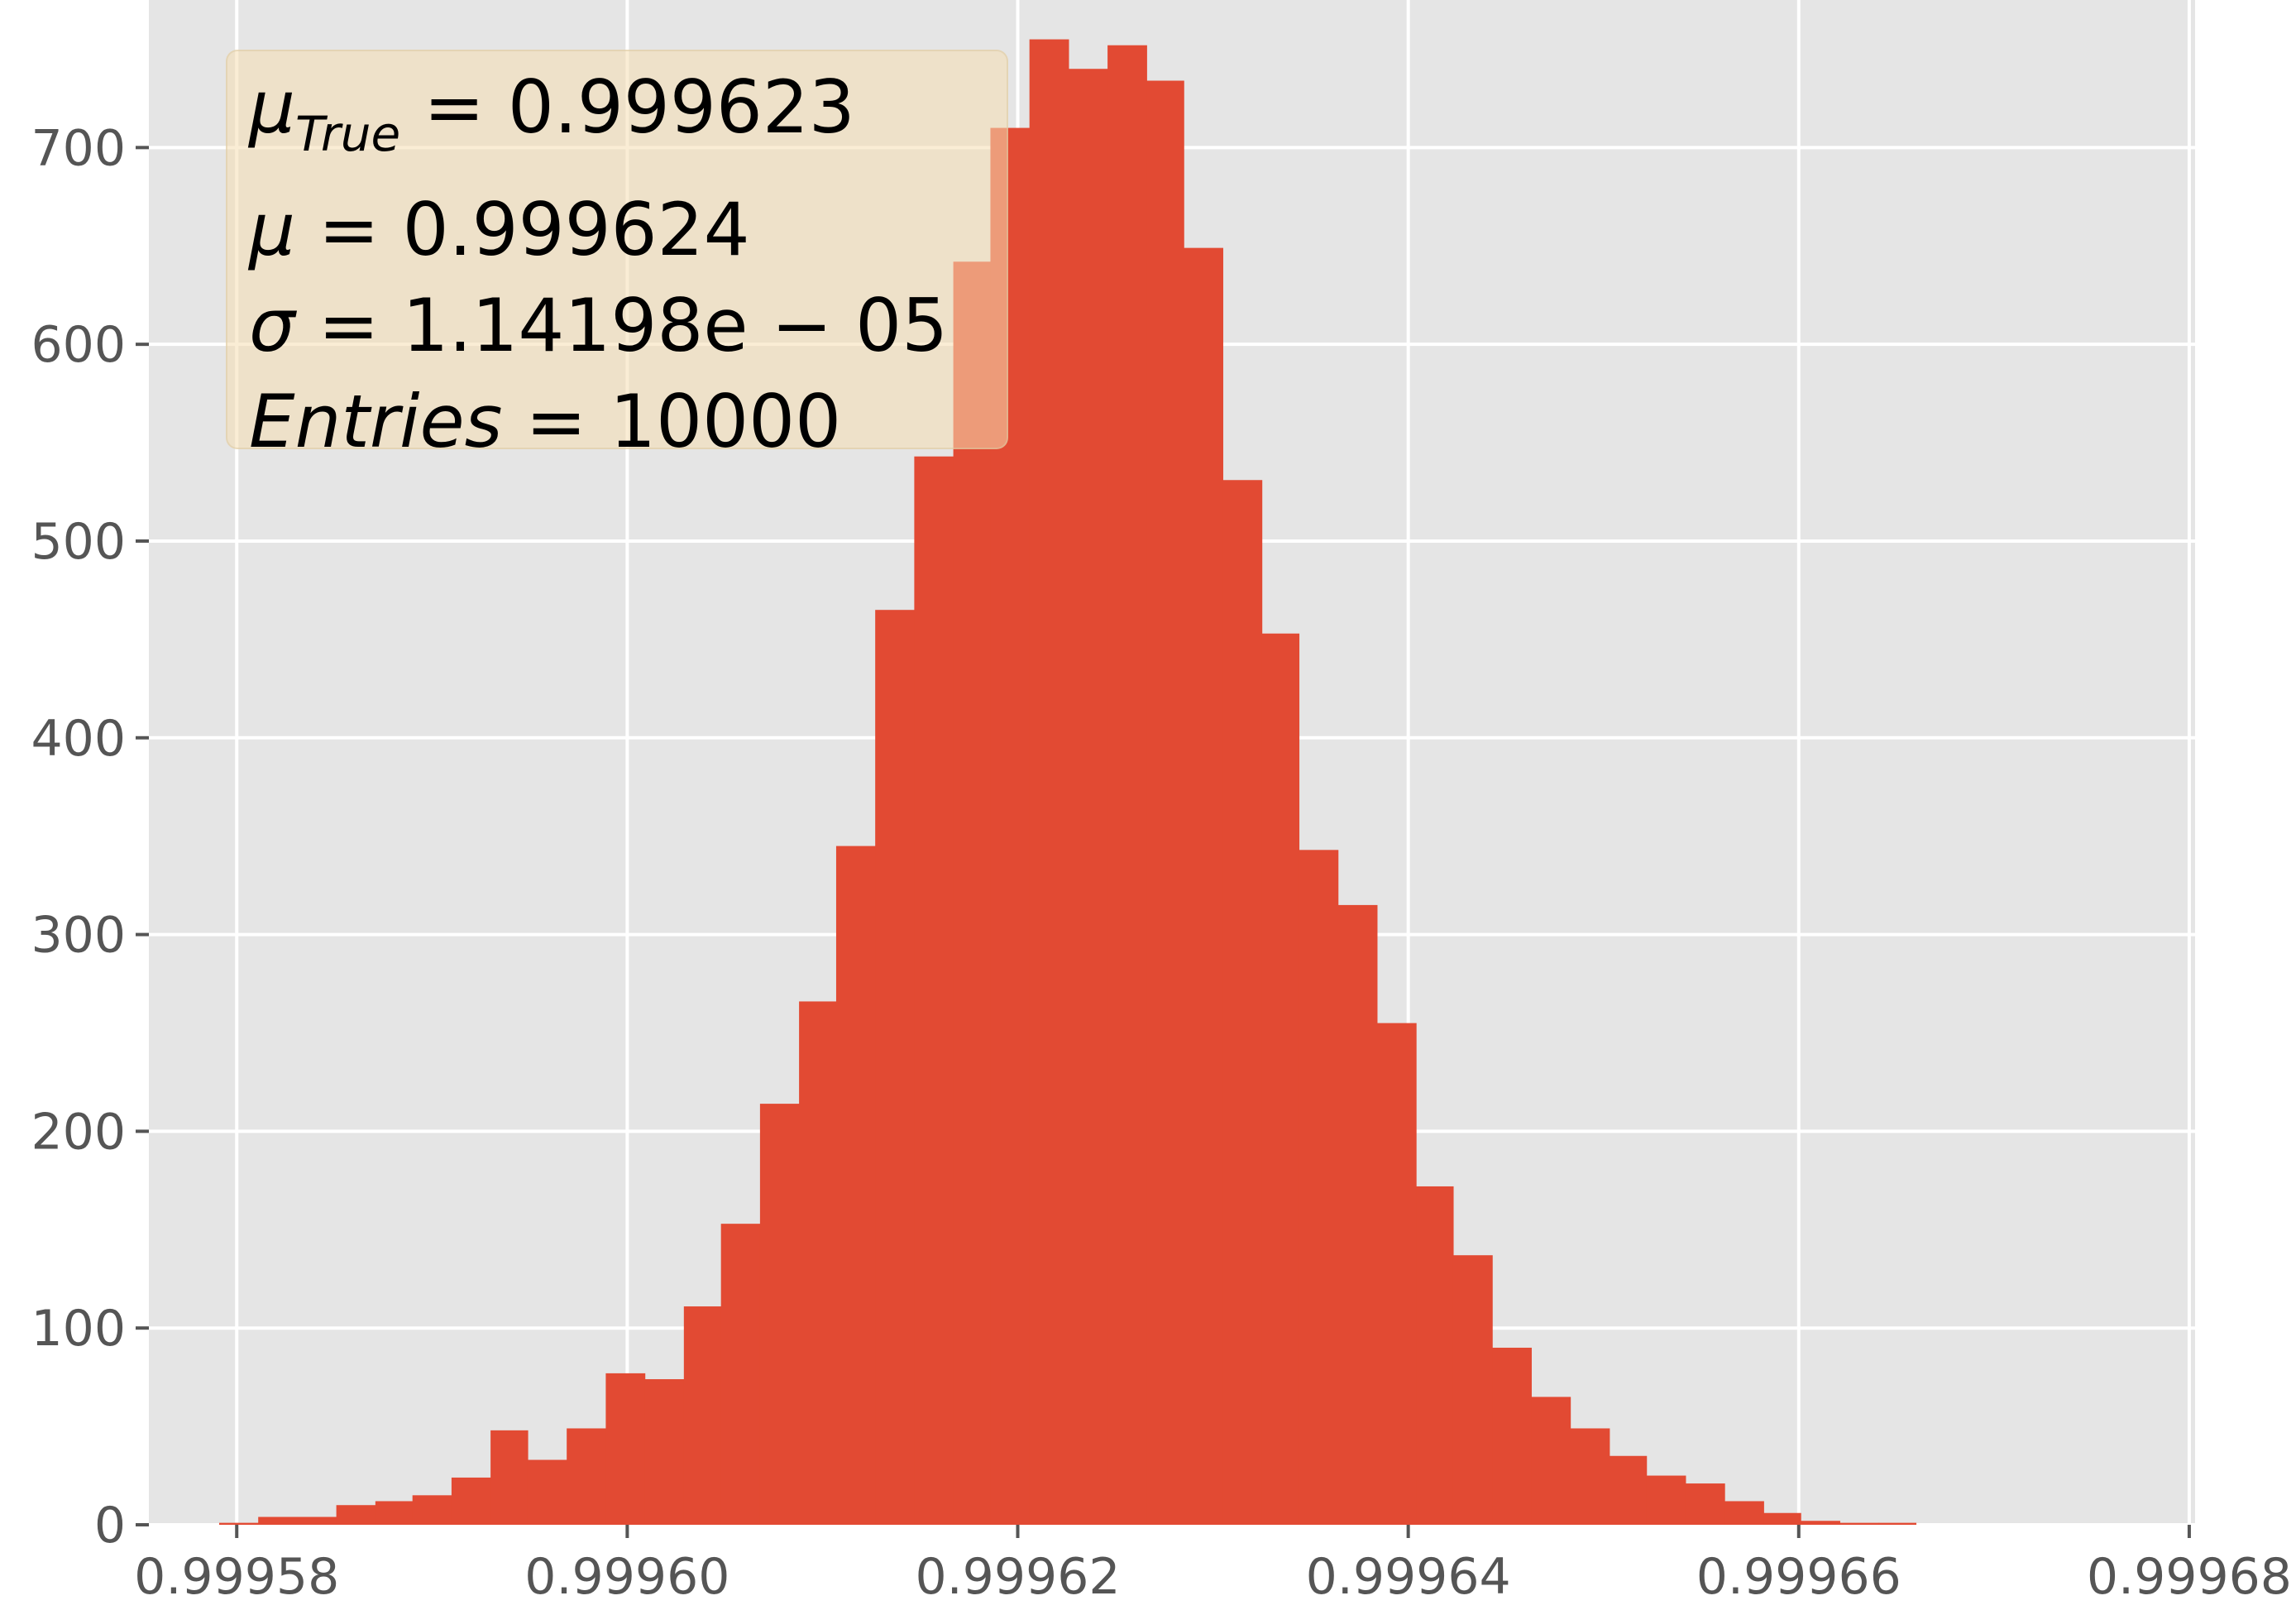  I want to click on stats-line-mu-true: μTrue = 0.999623, so click(628, 121).